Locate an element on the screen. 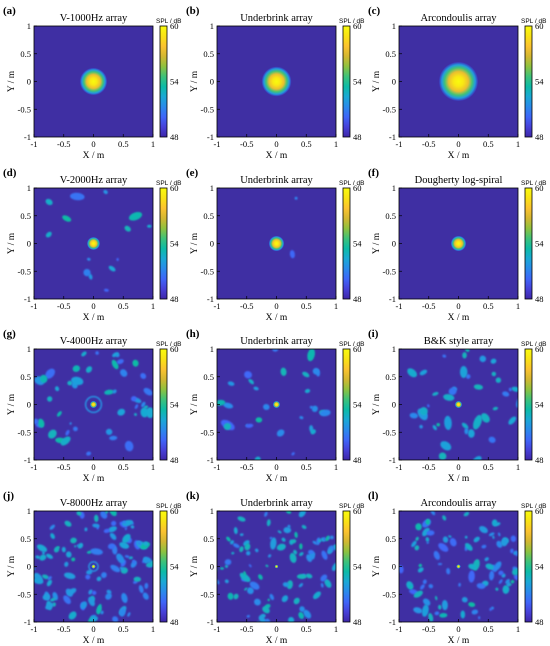  x-tick-label: 0.5 is located at coordinates (306, 467).